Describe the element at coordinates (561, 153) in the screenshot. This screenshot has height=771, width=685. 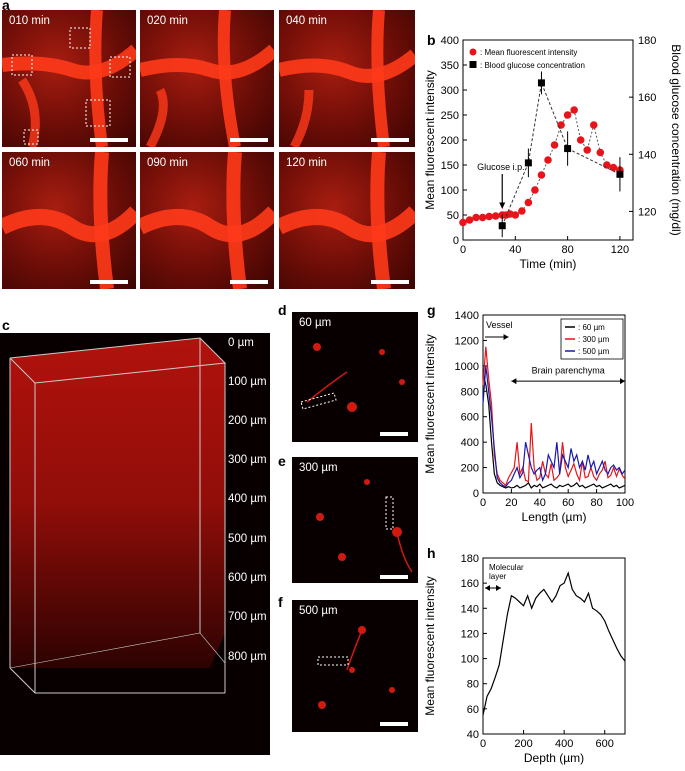
I see `glucose-line` at that location.